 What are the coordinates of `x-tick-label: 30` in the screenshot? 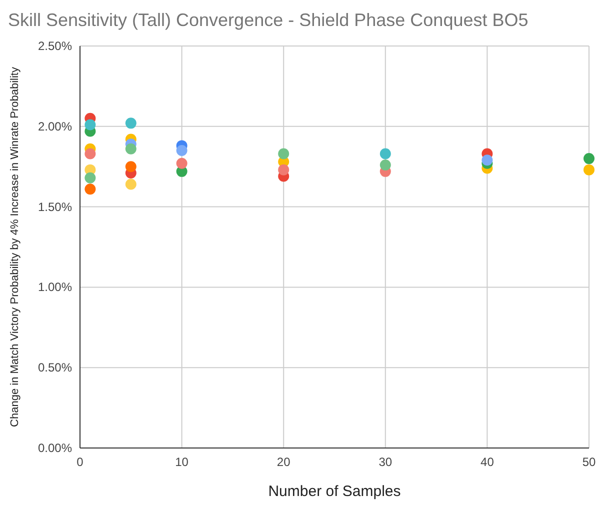 It's located at (385, 462).